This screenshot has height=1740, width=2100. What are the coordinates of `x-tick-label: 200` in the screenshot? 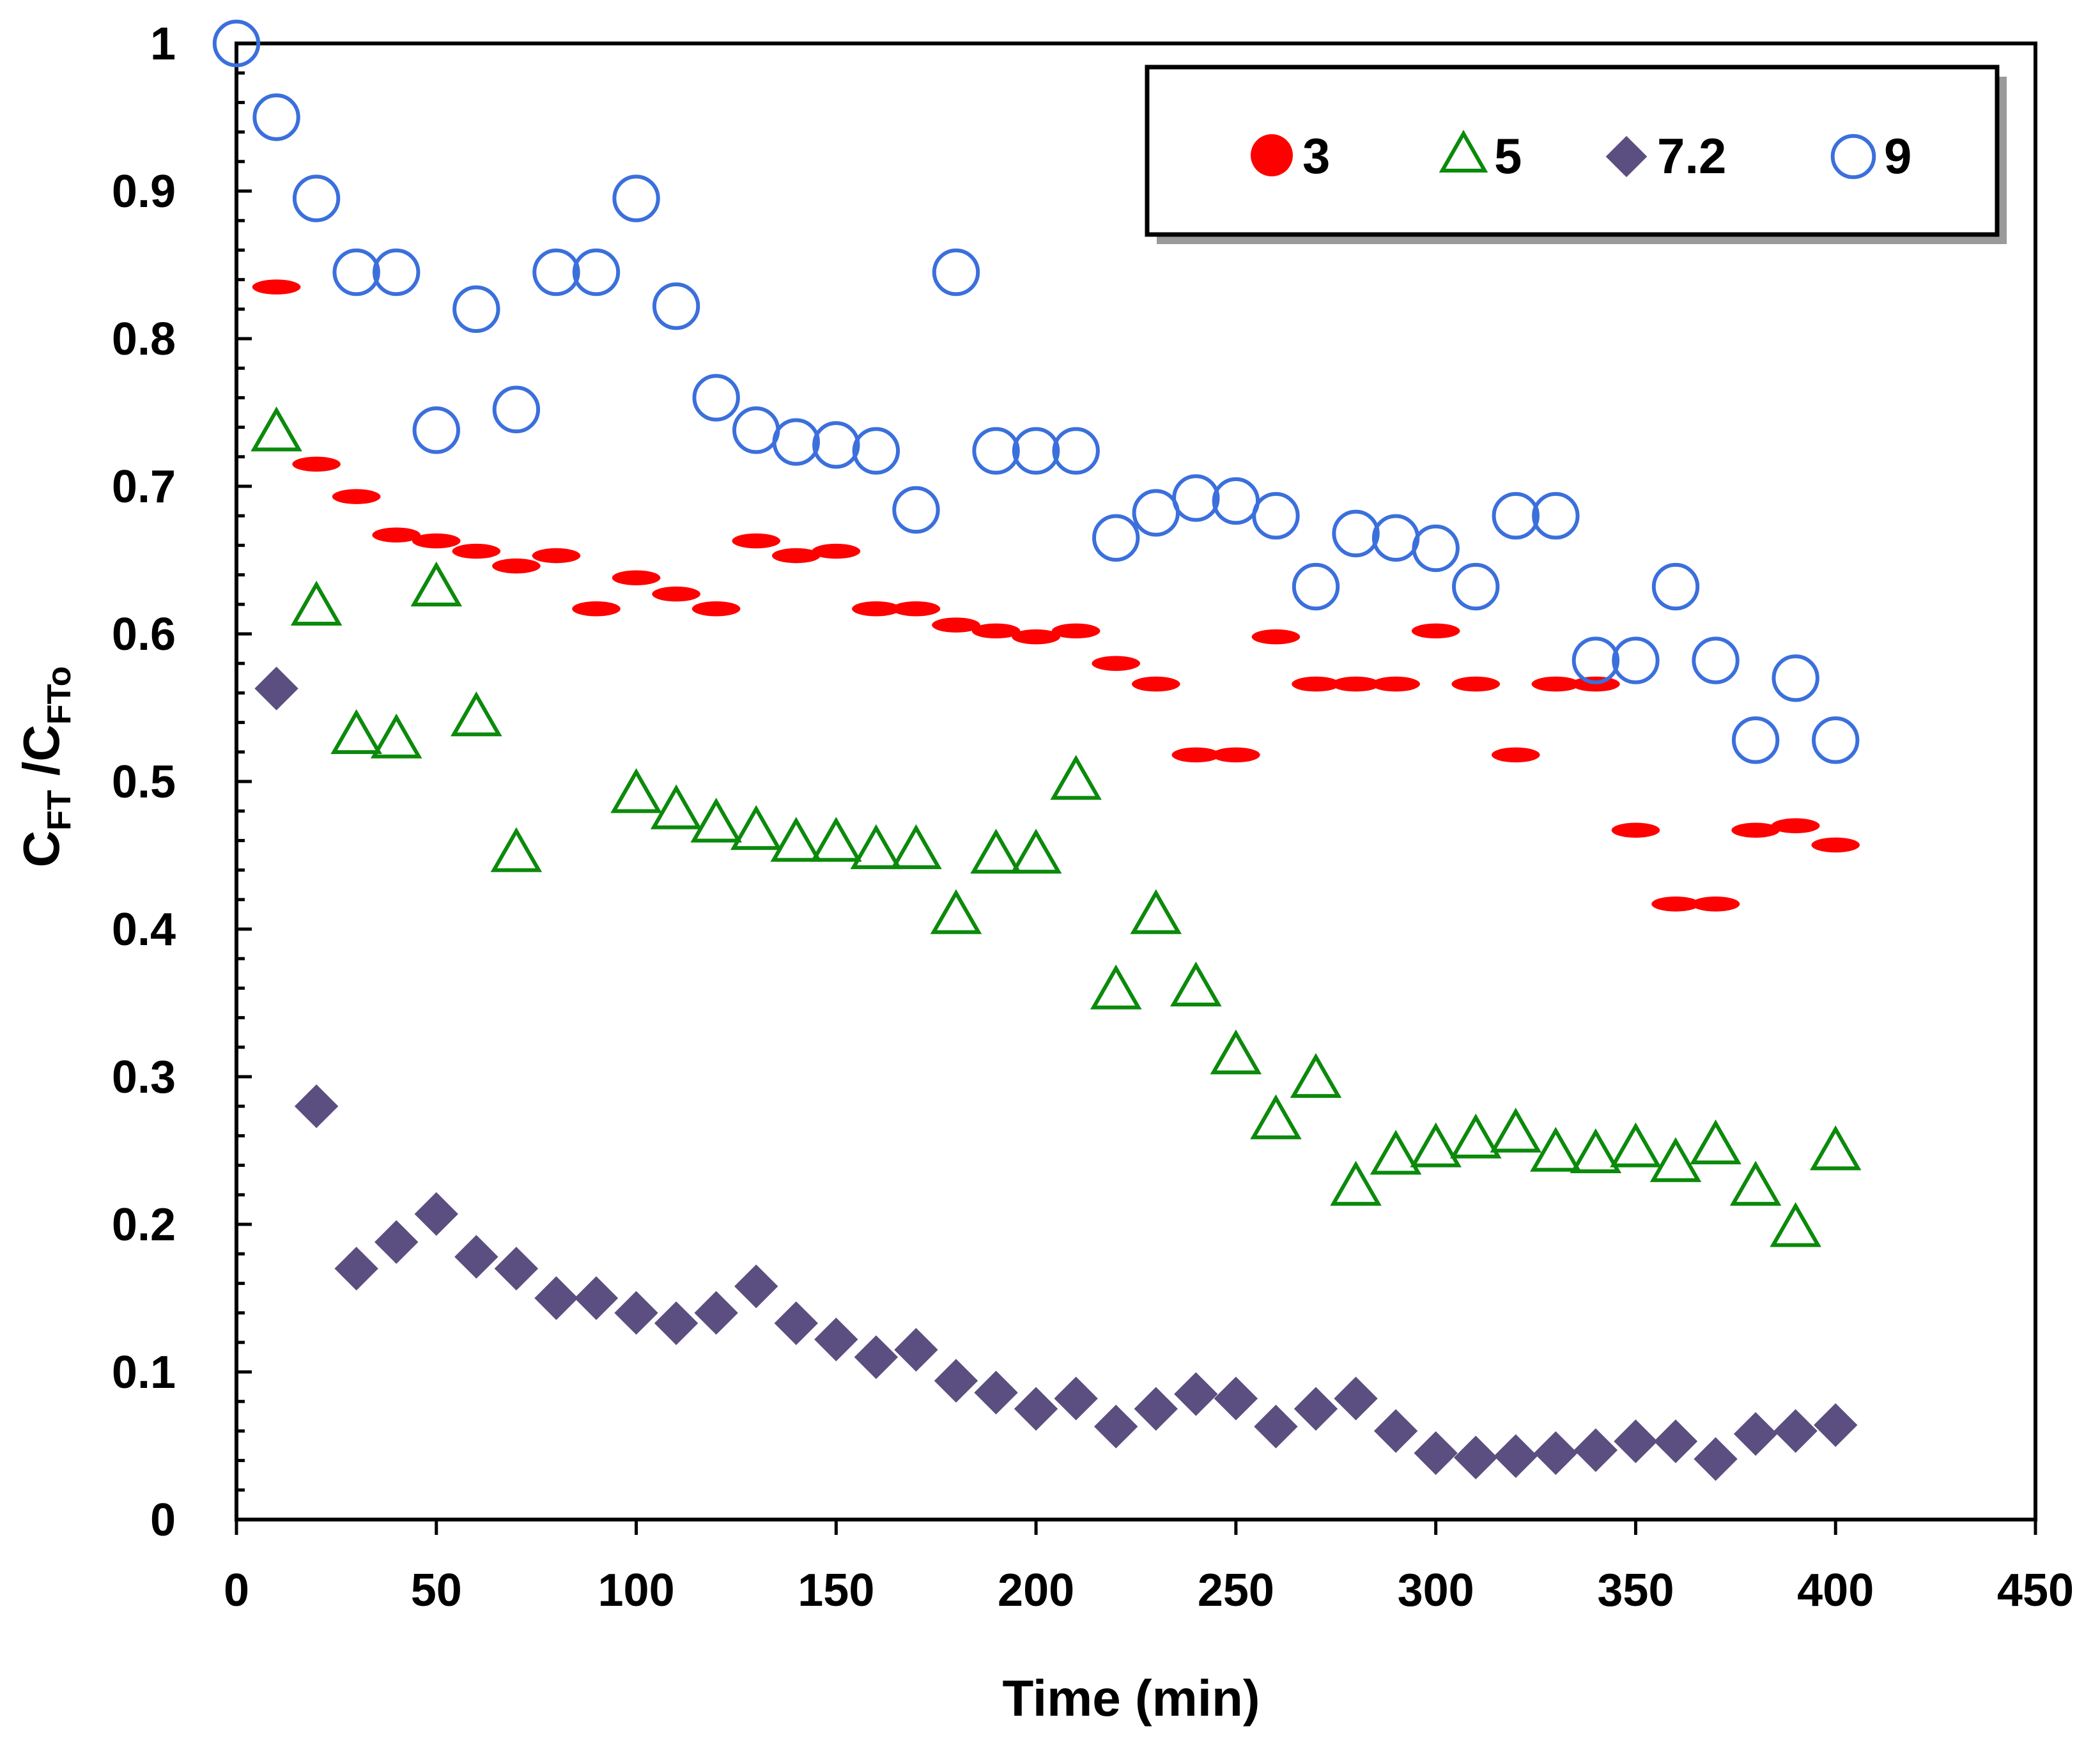 It's located at (1036, 1590).